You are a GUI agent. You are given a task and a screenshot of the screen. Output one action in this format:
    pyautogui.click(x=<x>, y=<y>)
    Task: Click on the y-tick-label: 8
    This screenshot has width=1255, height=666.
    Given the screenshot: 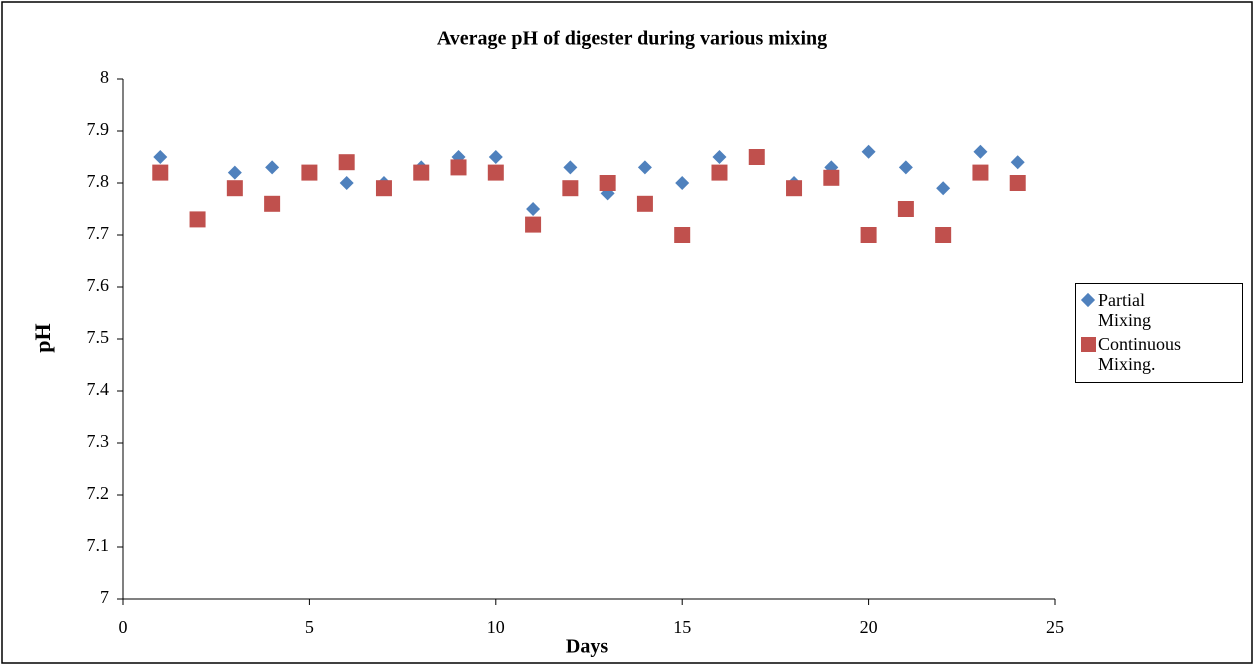 What is the action you would take?
    pyautogui.click(x=104, y=77)
    